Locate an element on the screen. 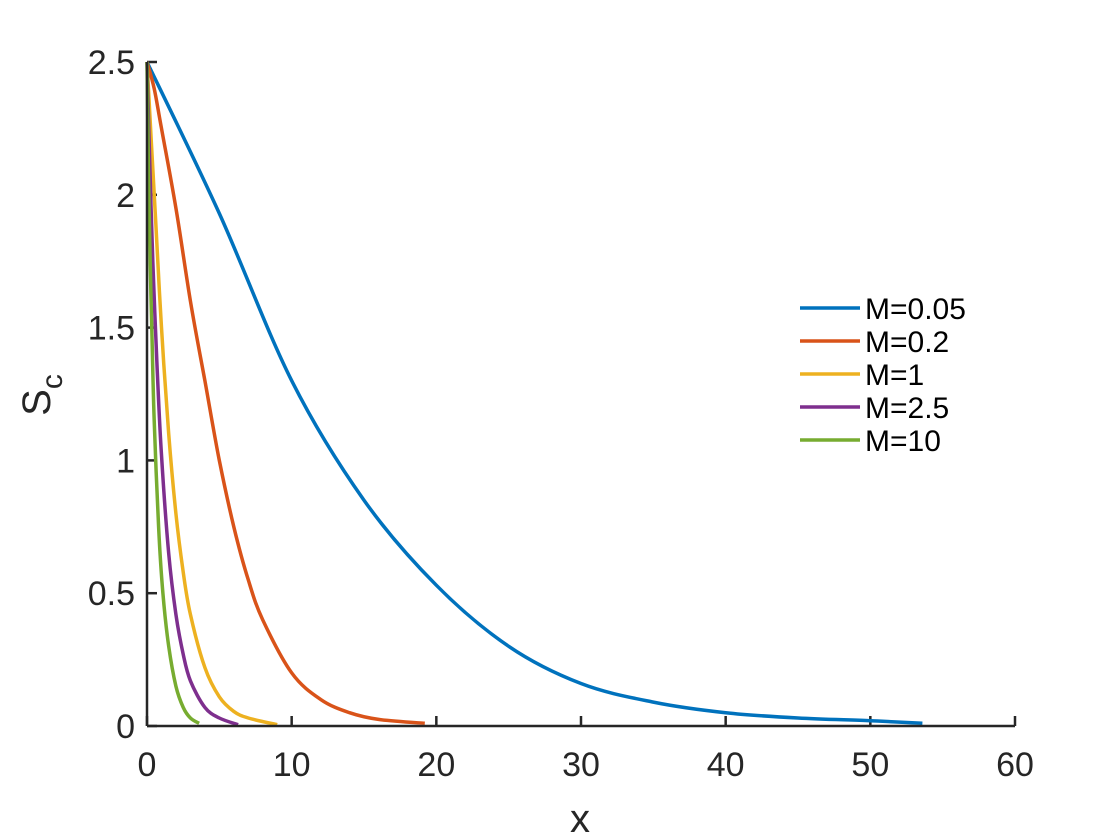  y-axis-label: Sc is located at coordinates (42, 395).